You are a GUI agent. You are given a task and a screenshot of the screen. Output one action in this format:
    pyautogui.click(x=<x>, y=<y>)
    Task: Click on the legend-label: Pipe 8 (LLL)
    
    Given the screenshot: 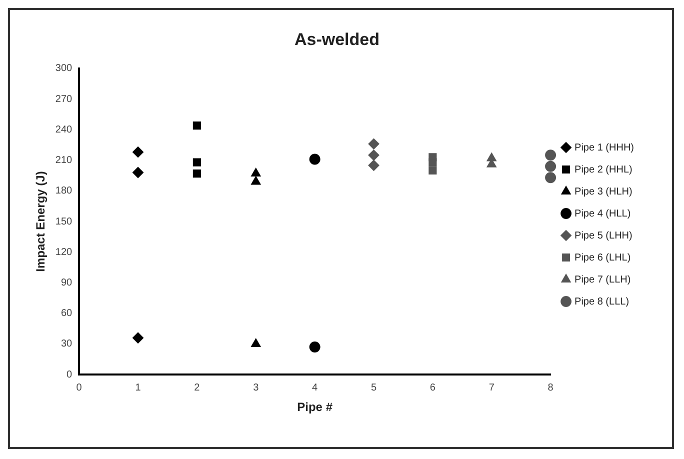 What is the action you would take?
    pyautogui.click(x=602, y=302)
    